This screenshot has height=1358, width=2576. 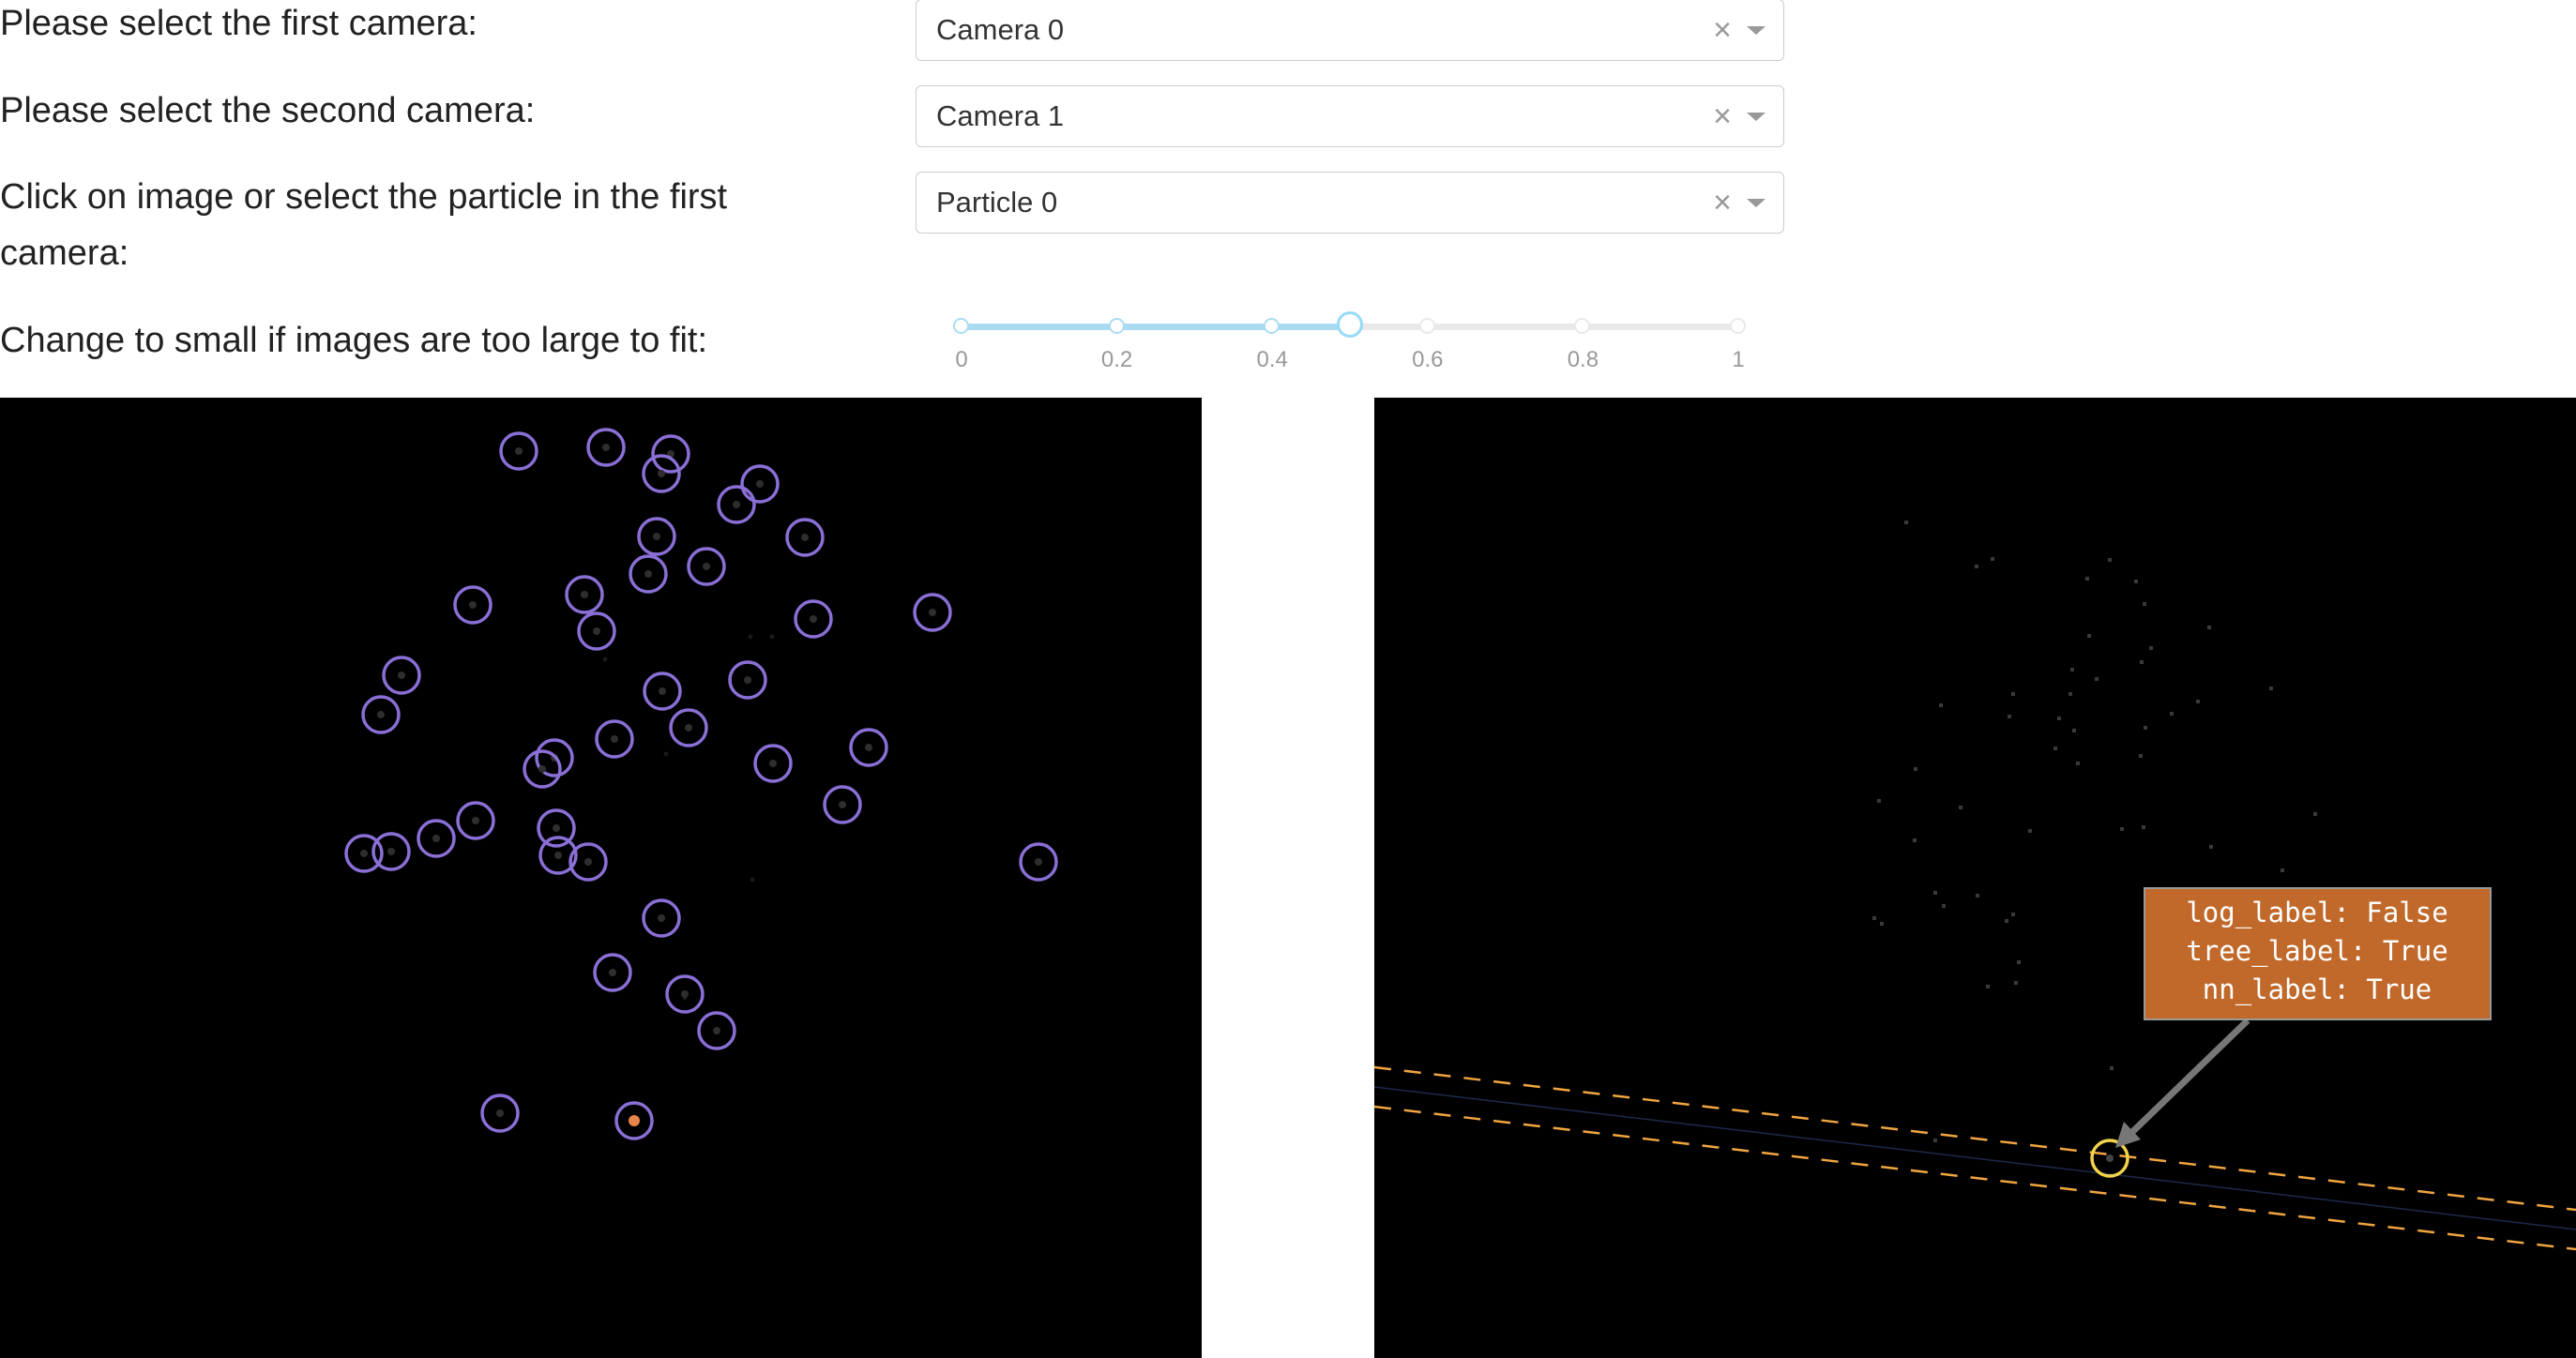 I want to click on size-slider: 0 0.2 0.4 0.6 0.8 1, so click(x=1350, y=340).